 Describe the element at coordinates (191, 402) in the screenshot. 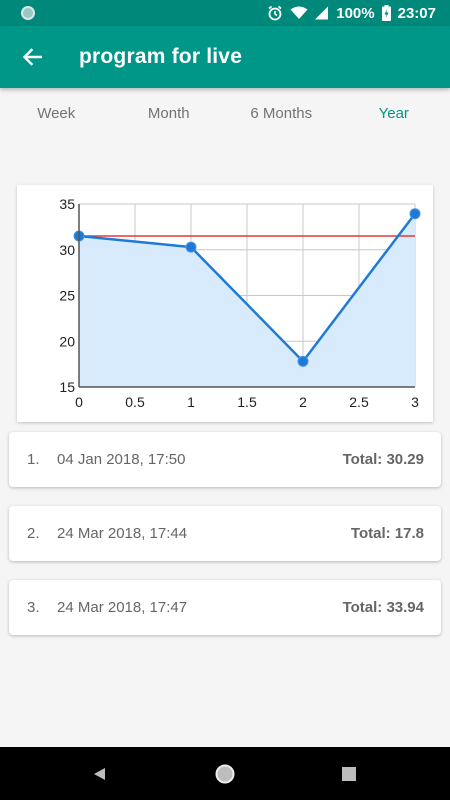

I see `x-tick-label: 1` at that location.